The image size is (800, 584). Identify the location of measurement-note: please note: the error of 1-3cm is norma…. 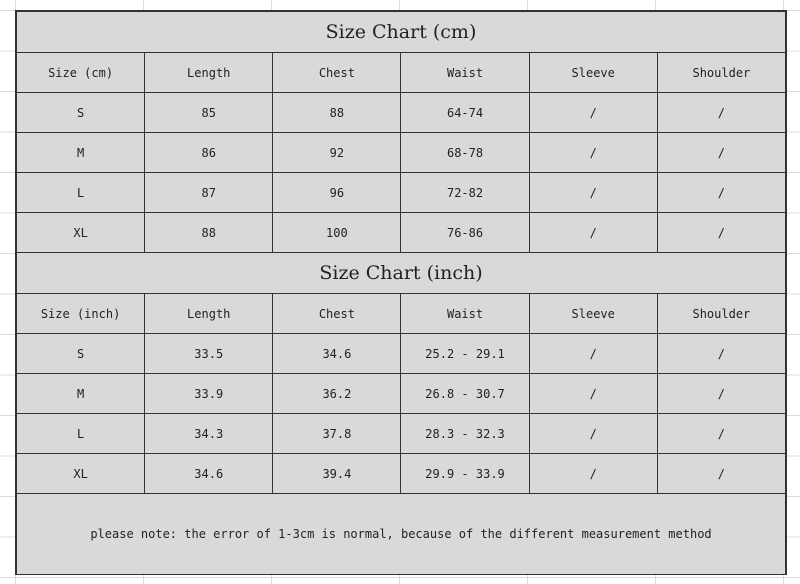
(401, 533).